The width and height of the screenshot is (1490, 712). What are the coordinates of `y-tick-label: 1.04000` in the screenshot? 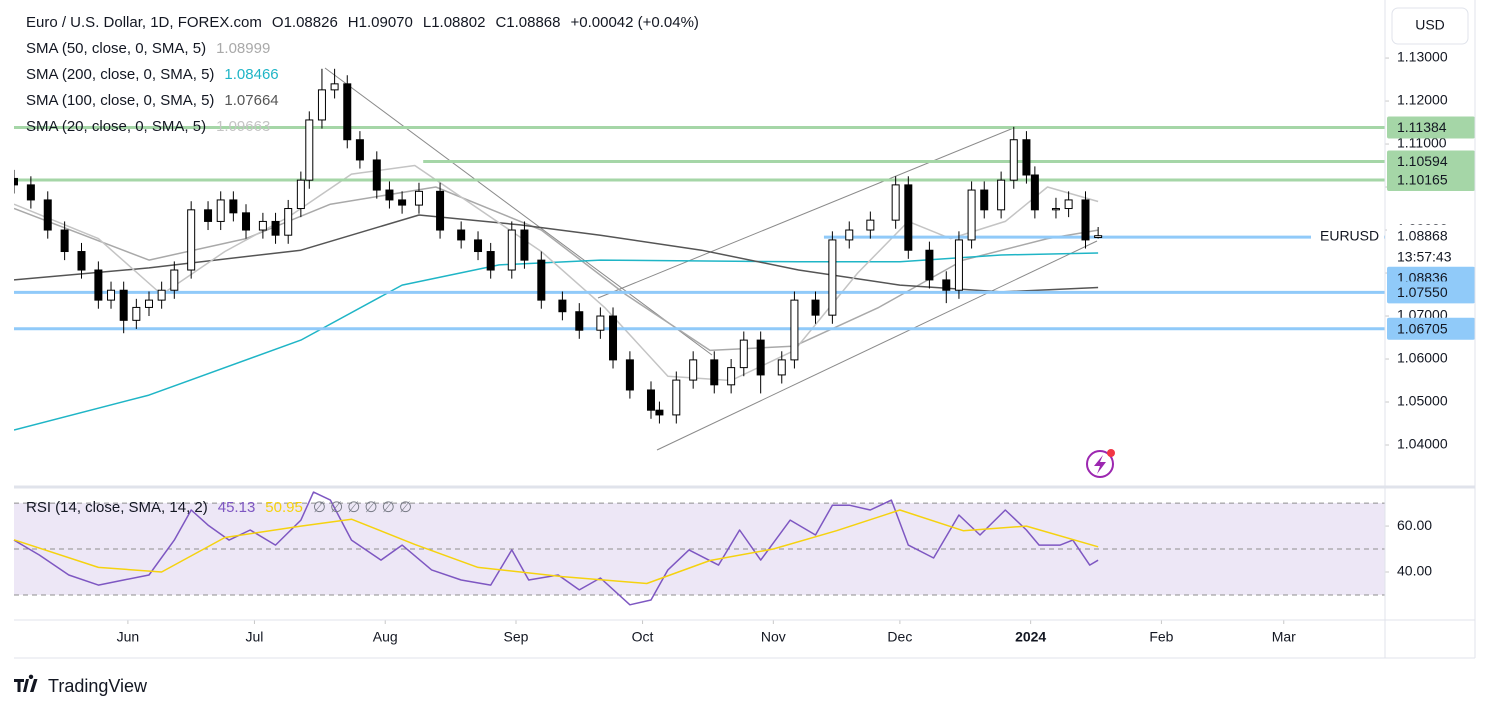 It's located at (1422, 444).